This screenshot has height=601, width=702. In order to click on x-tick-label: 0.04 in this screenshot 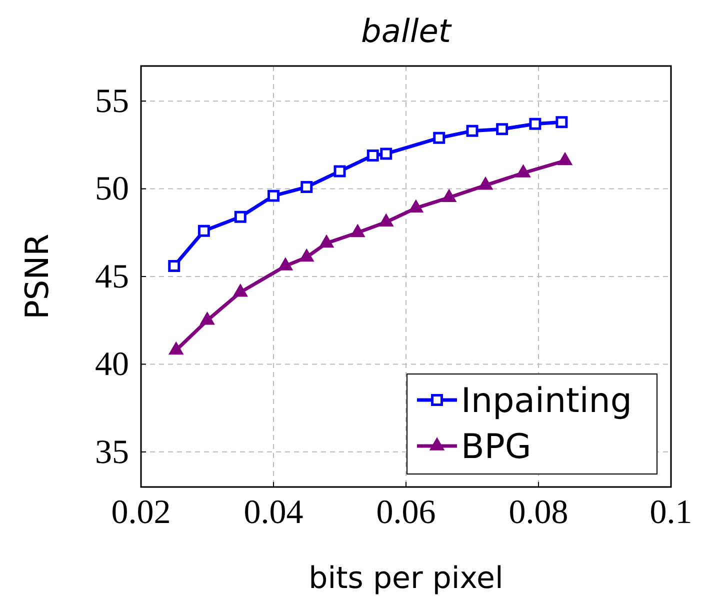, I will do `click(274, 513)`.